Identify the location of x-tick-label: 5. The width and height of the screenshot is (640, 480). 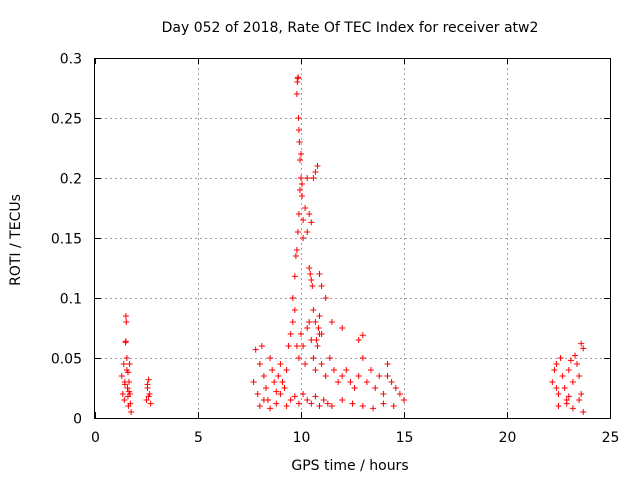
(198, 438).